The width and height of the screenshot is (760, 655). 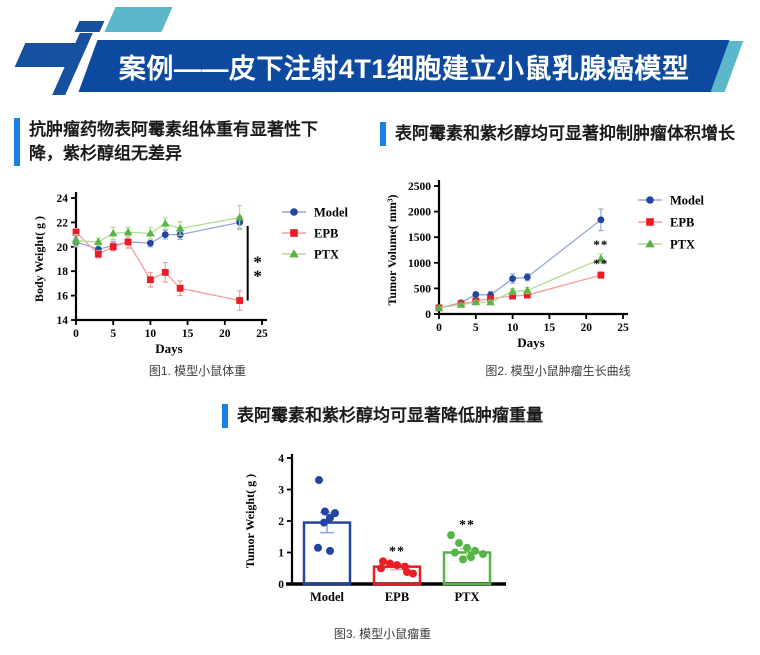 What do you see at coordinates (281, 554) in the screenshot?
I see `svg-text: 1` at bounding box center [281, 554].